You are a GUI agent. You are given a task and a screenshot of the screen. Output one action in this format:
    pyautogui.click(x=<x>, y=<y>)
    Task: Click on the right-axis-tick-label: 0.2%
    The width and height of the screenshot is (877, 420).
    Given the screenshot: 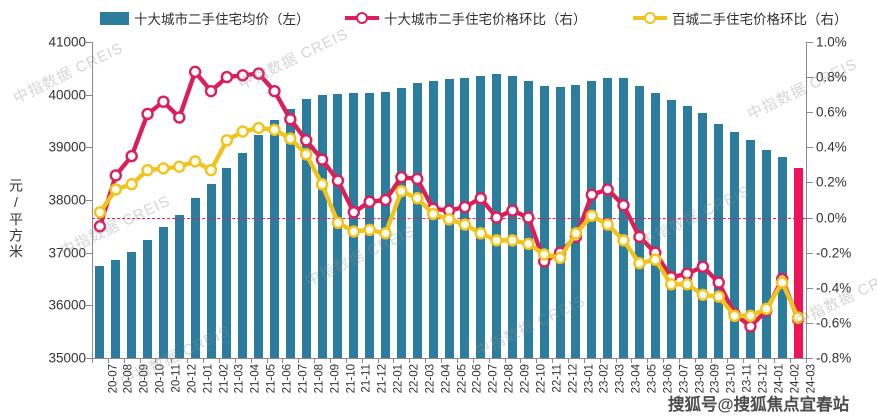 What is the action you would take?
    pyautogui.click(x=831, y=182)
    